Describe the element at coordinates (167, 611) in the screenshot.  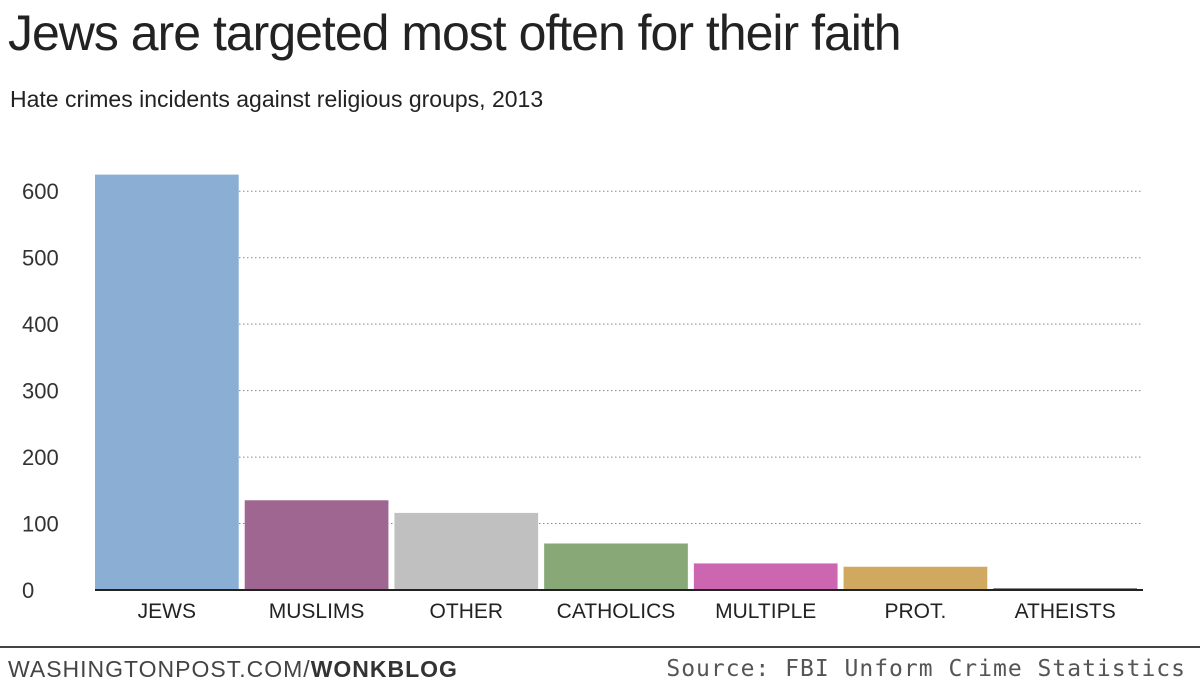
I see `x-category-label: JEWS` at that location.